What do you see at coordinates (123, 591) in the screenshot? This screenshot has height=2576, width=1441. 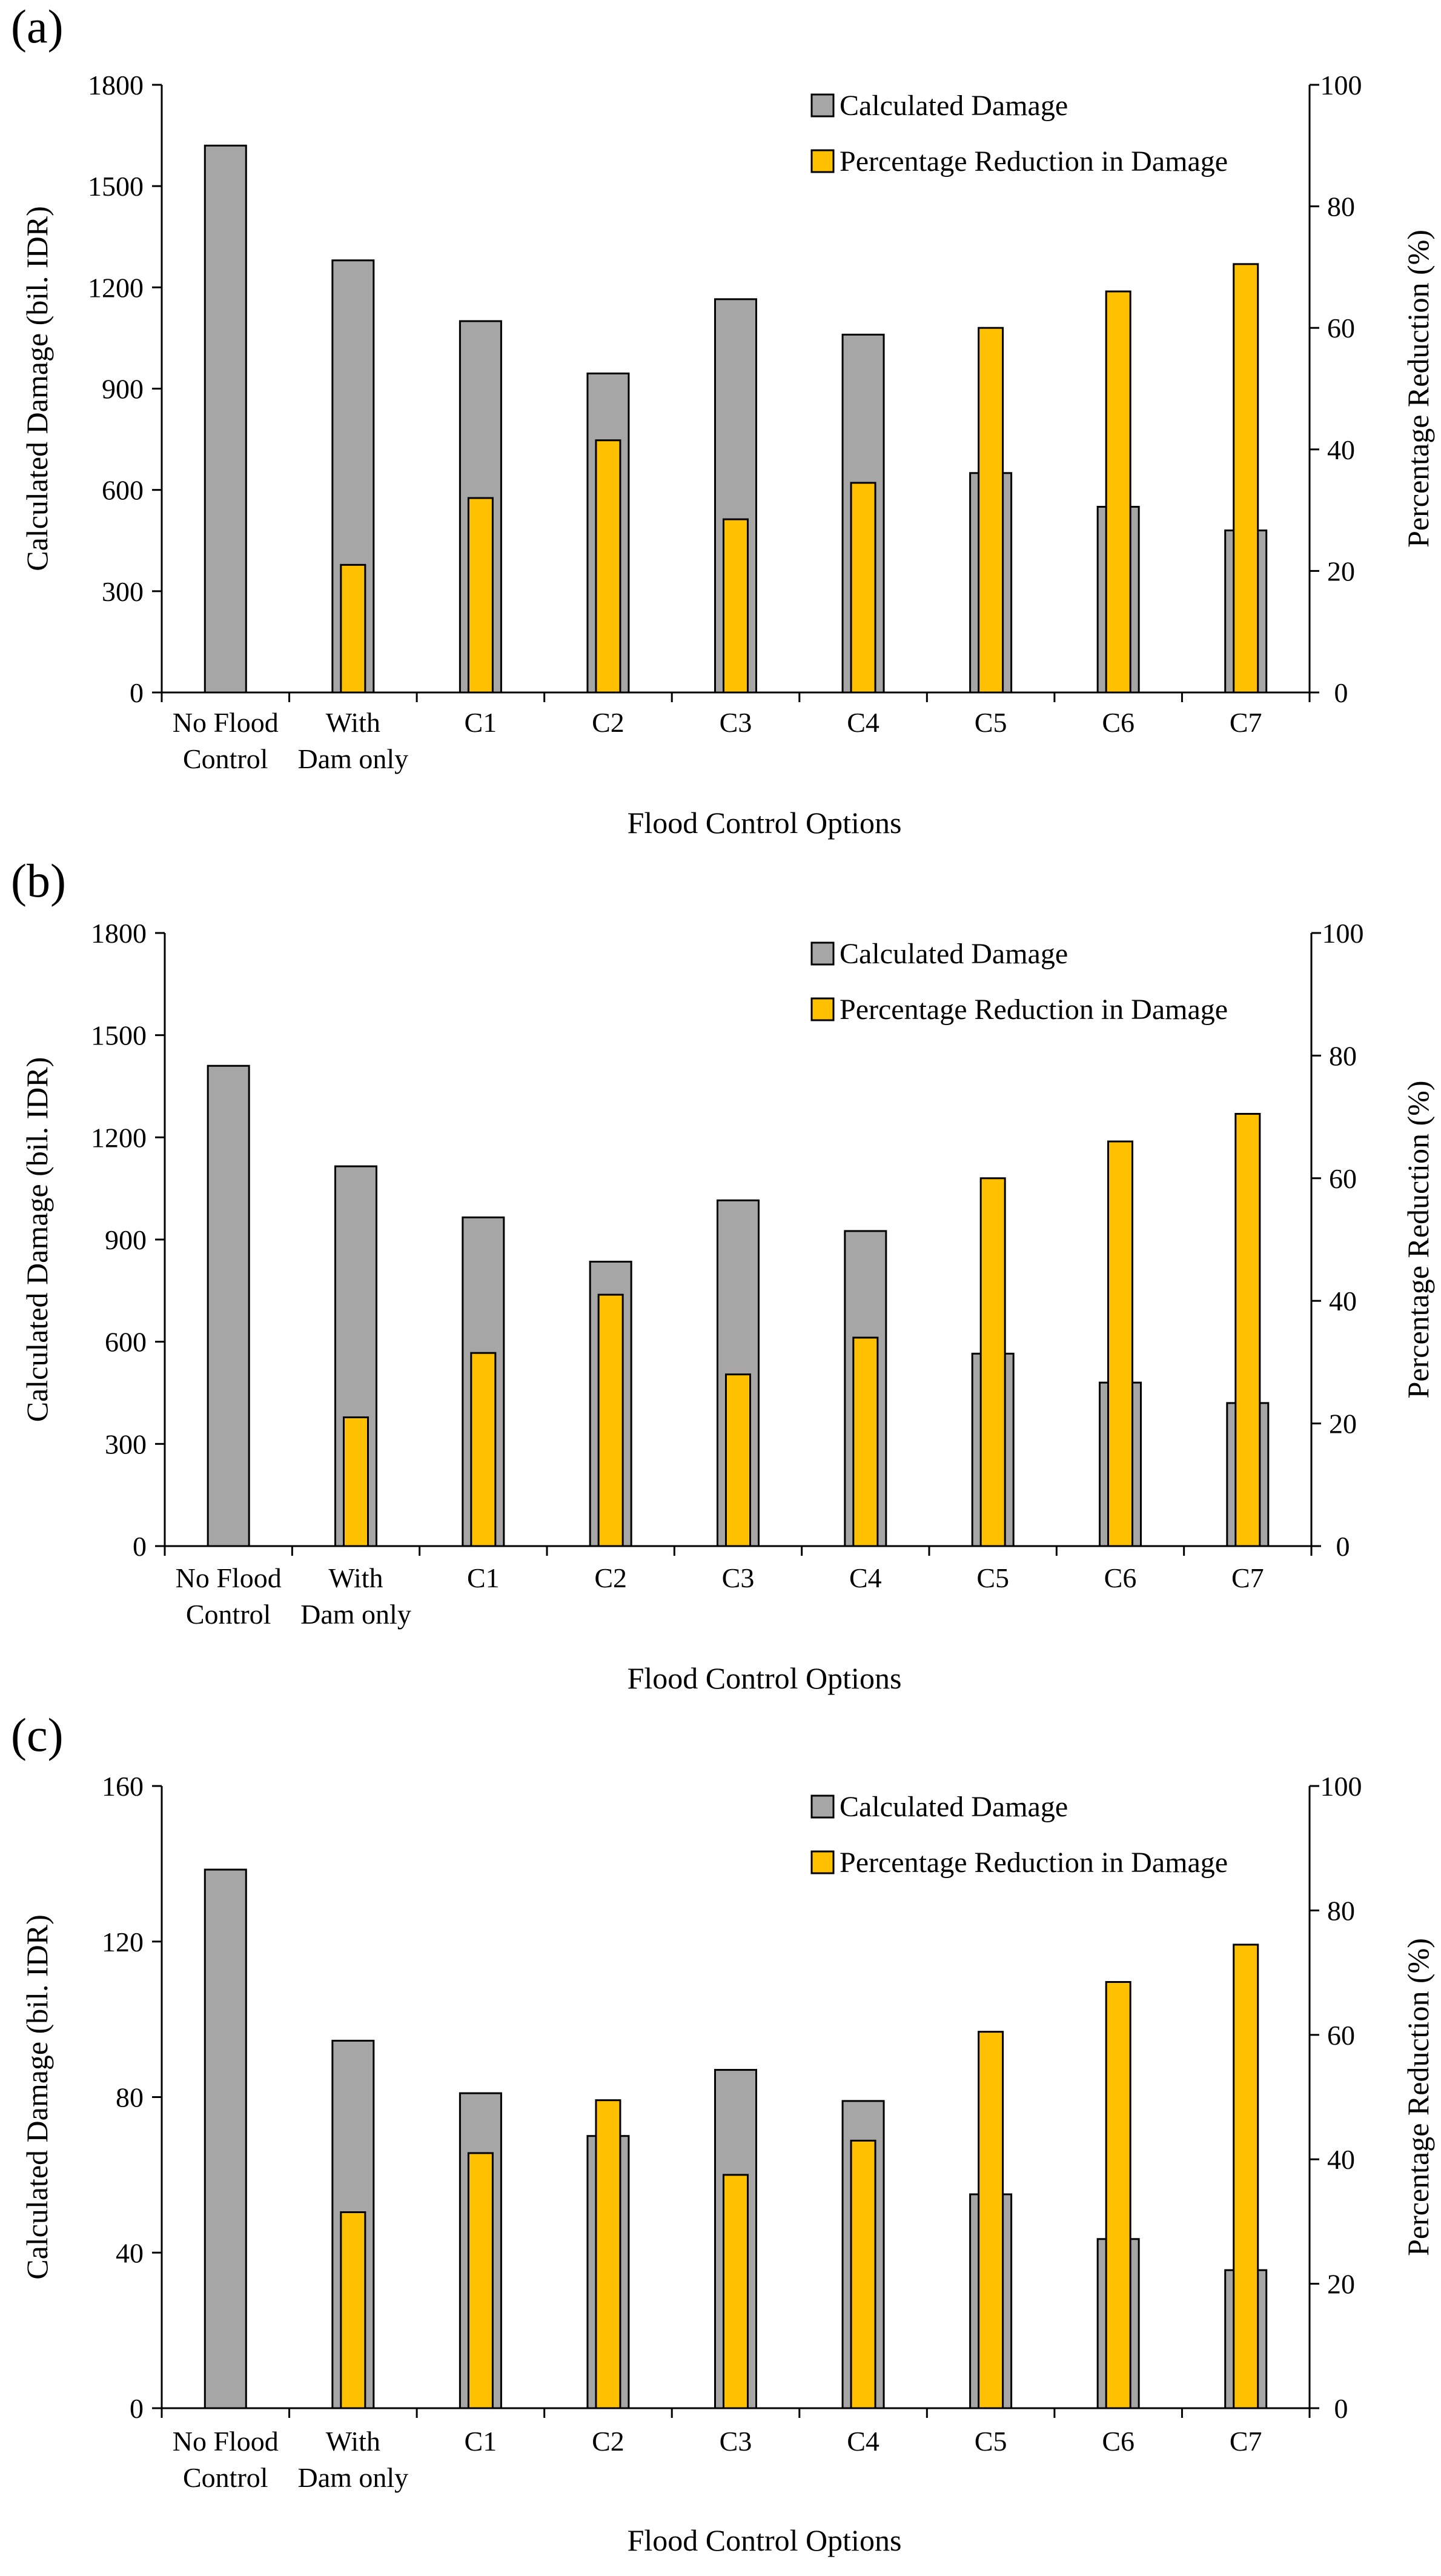 I see `y-tick-label: 300` at bounding box center [123, 591].